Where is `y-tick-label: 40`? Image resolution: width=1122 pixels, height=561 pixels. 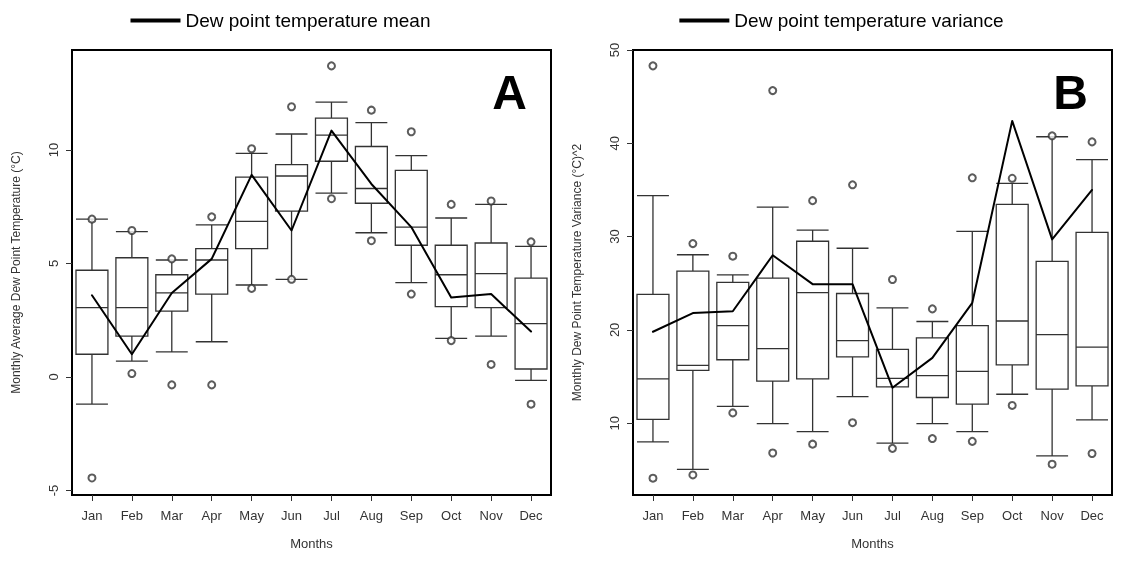
y-tick-label: 40 is located at coordinates (614, 143).